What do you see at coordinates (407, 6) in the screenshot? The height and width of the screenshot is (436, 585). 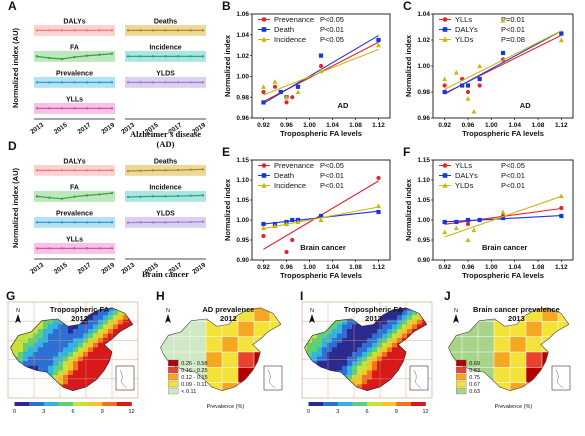 I see `panel-letter-c: C` at bounding box center [407, 6].